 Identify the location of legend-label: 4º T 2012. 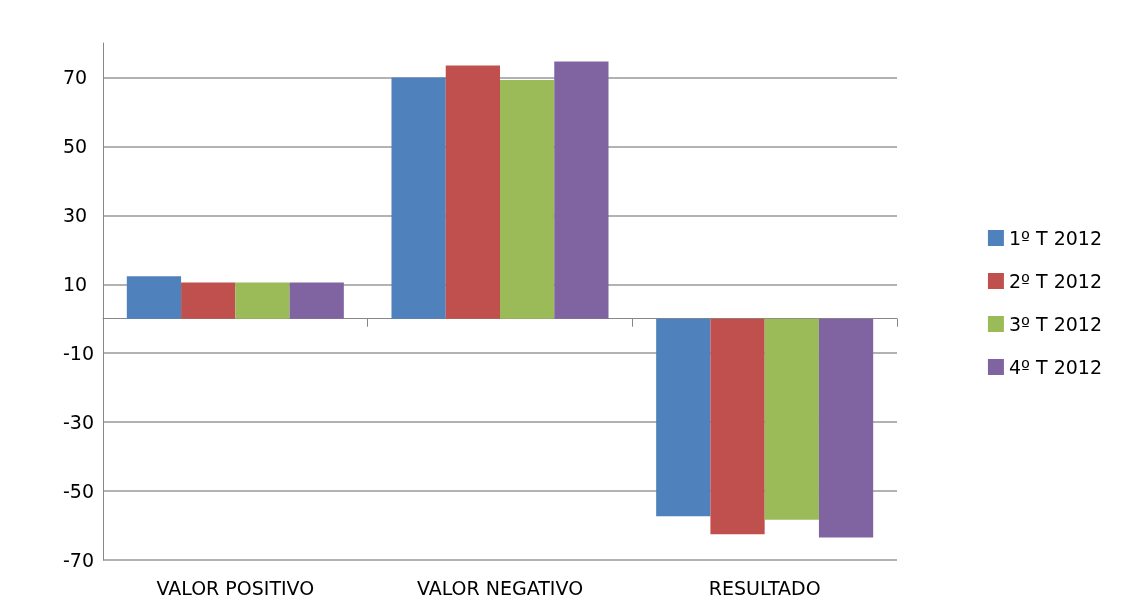
(1055, 367).